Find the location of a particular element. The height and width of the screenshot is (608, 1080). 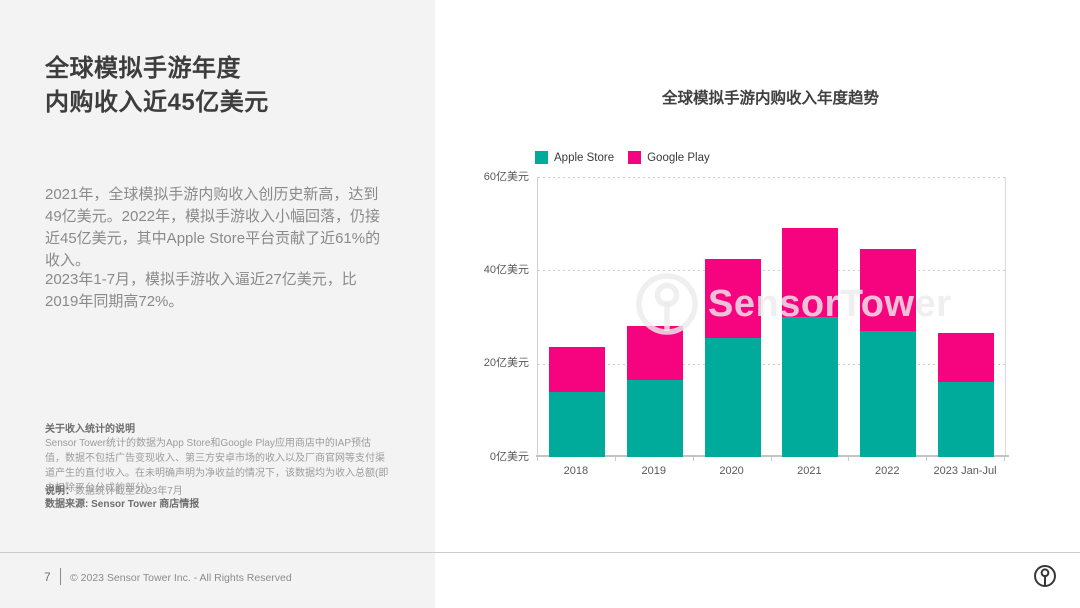

footnote-title: 关于收入统计的说明 is located at coordinates (90, 429).